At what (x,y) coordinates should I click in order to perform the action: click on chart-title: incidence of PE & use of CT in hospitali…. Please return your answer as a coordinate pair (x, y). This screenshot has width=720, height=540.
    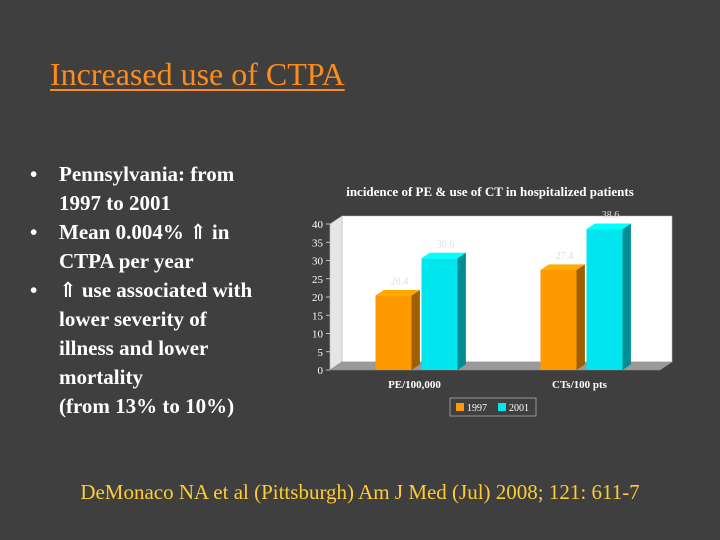
    Looking at the image, I should click on (490, 191).